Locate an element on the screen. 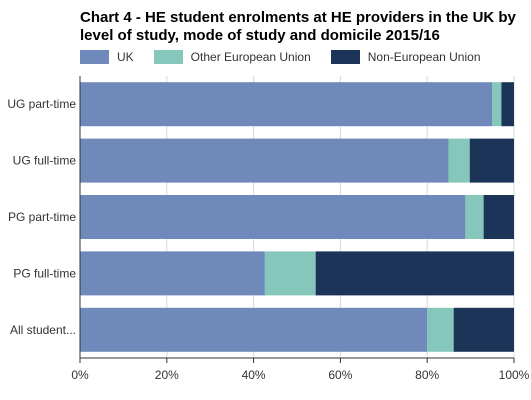  x-tick-label-20: 20% is located at coordinates (167, 375).